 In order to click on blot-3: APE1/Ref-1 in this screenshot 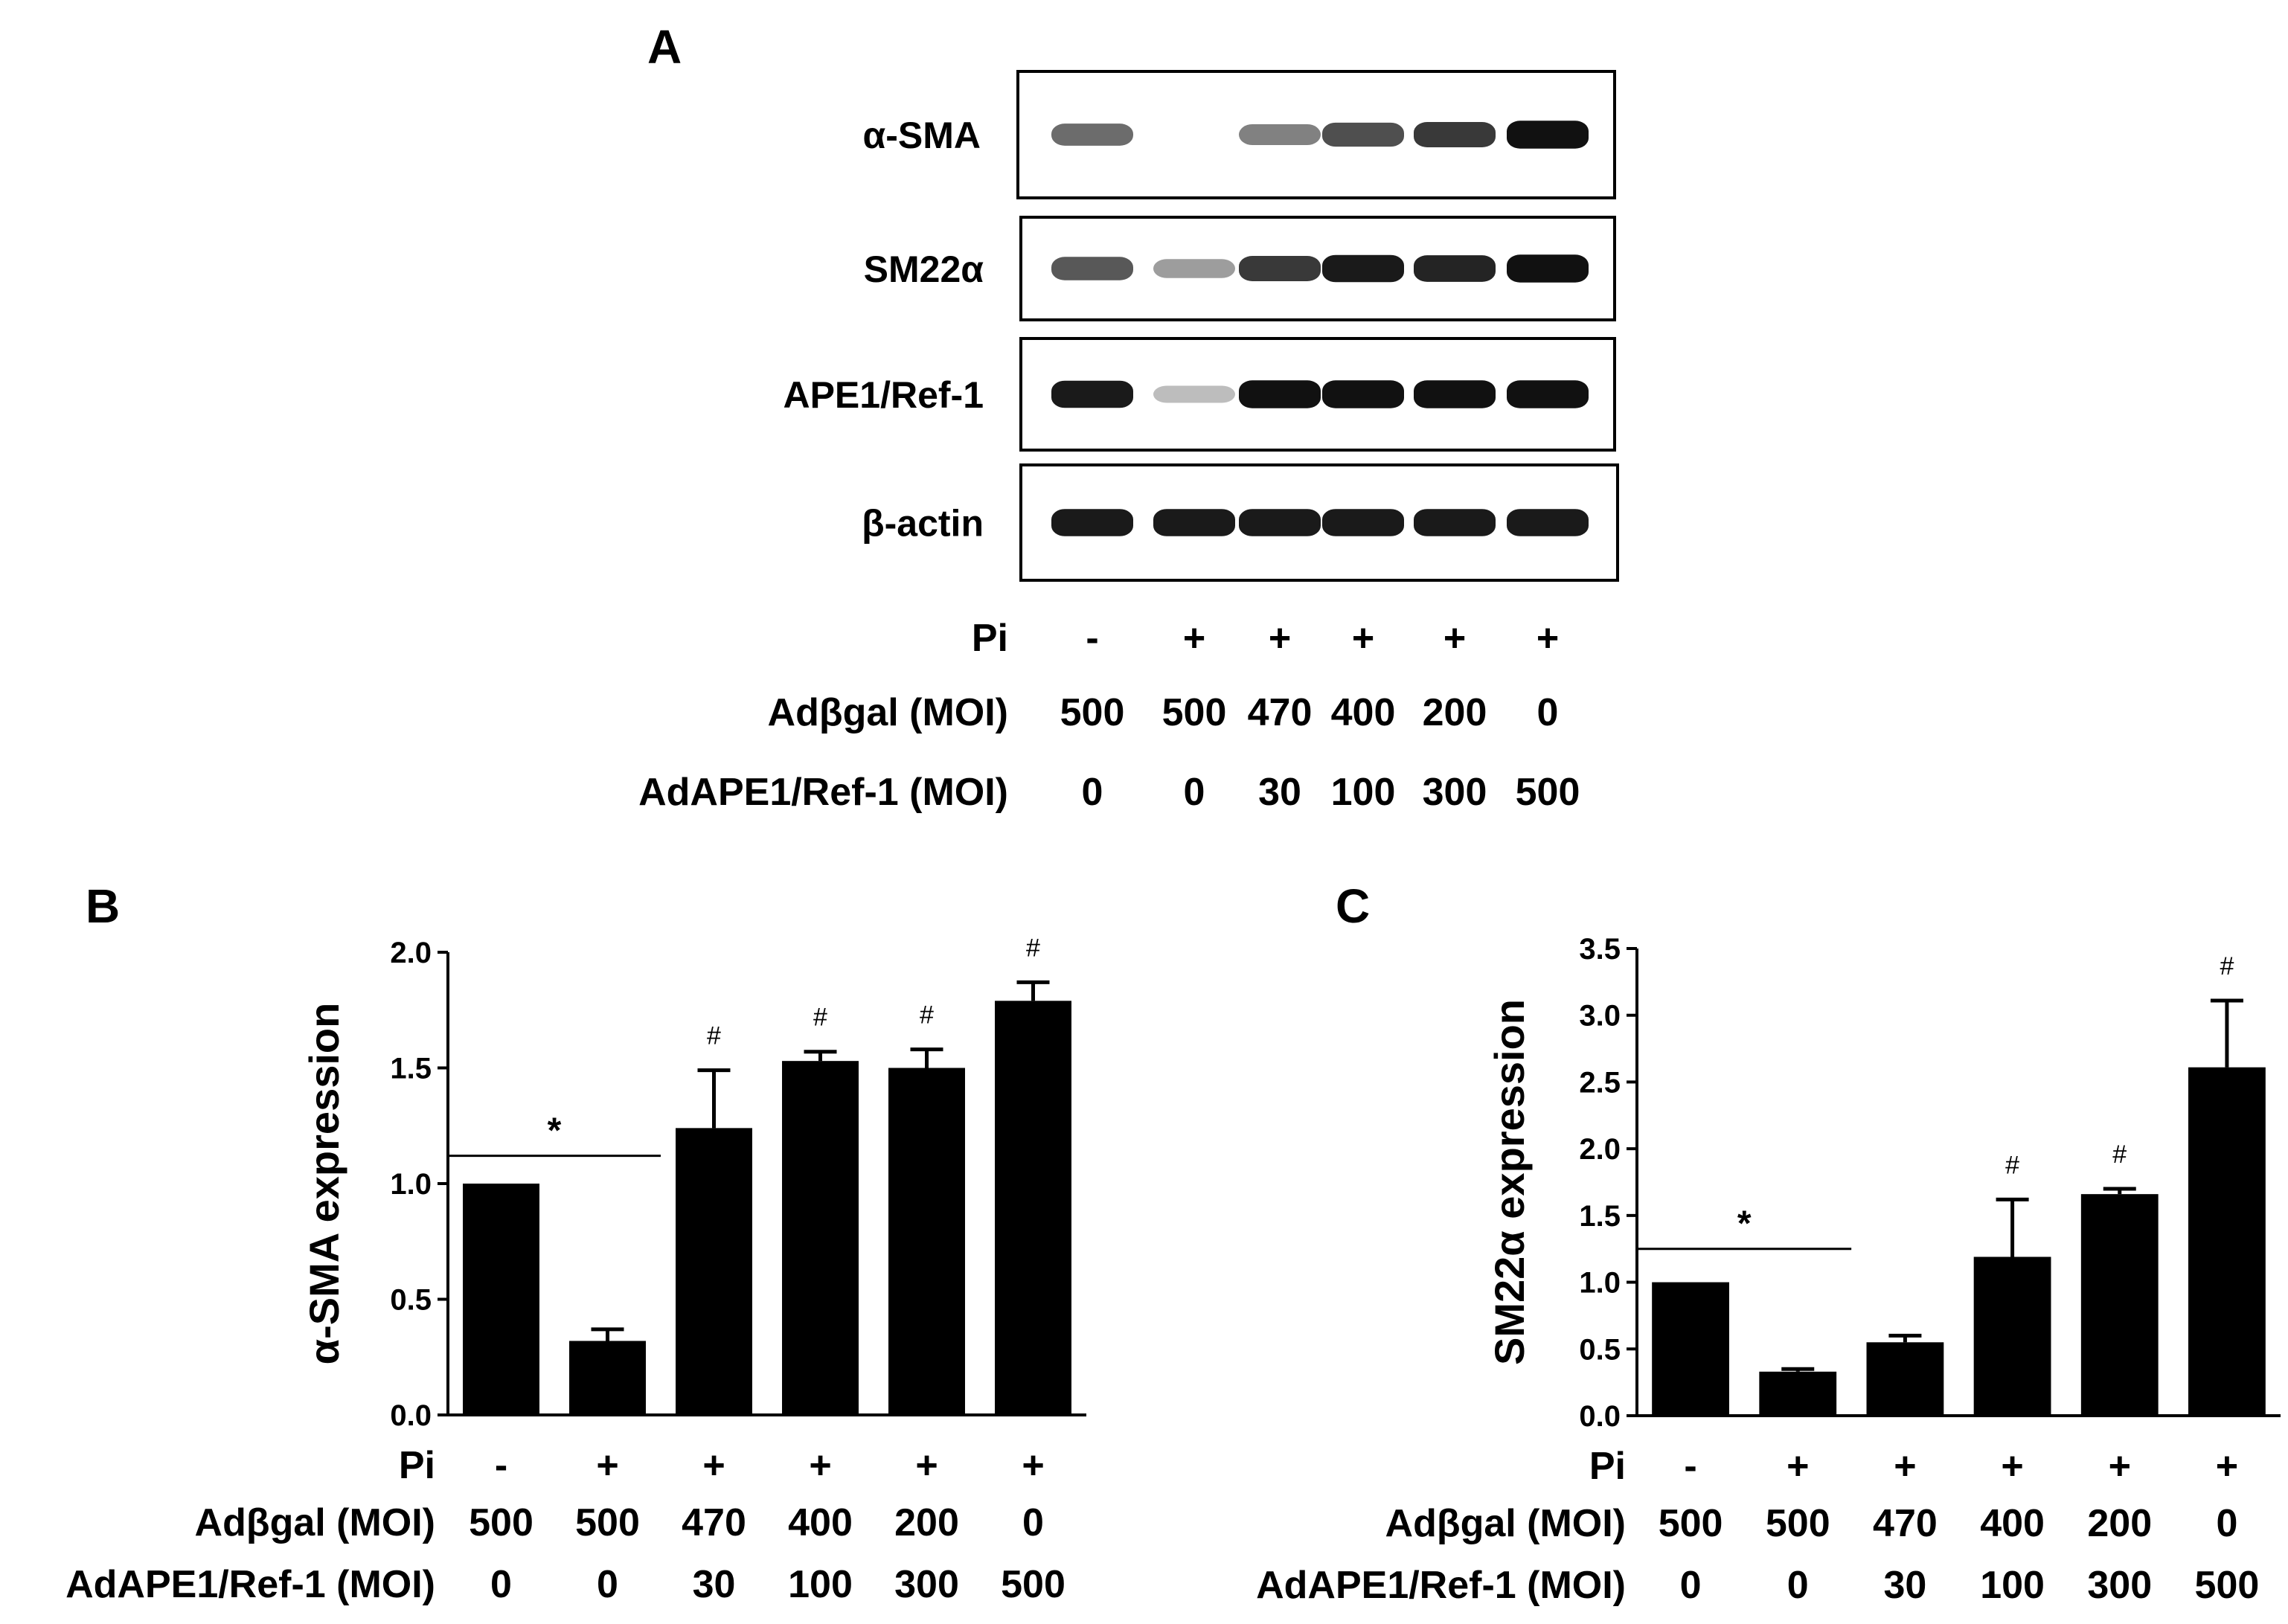, I will do `click(1199, 394)`.